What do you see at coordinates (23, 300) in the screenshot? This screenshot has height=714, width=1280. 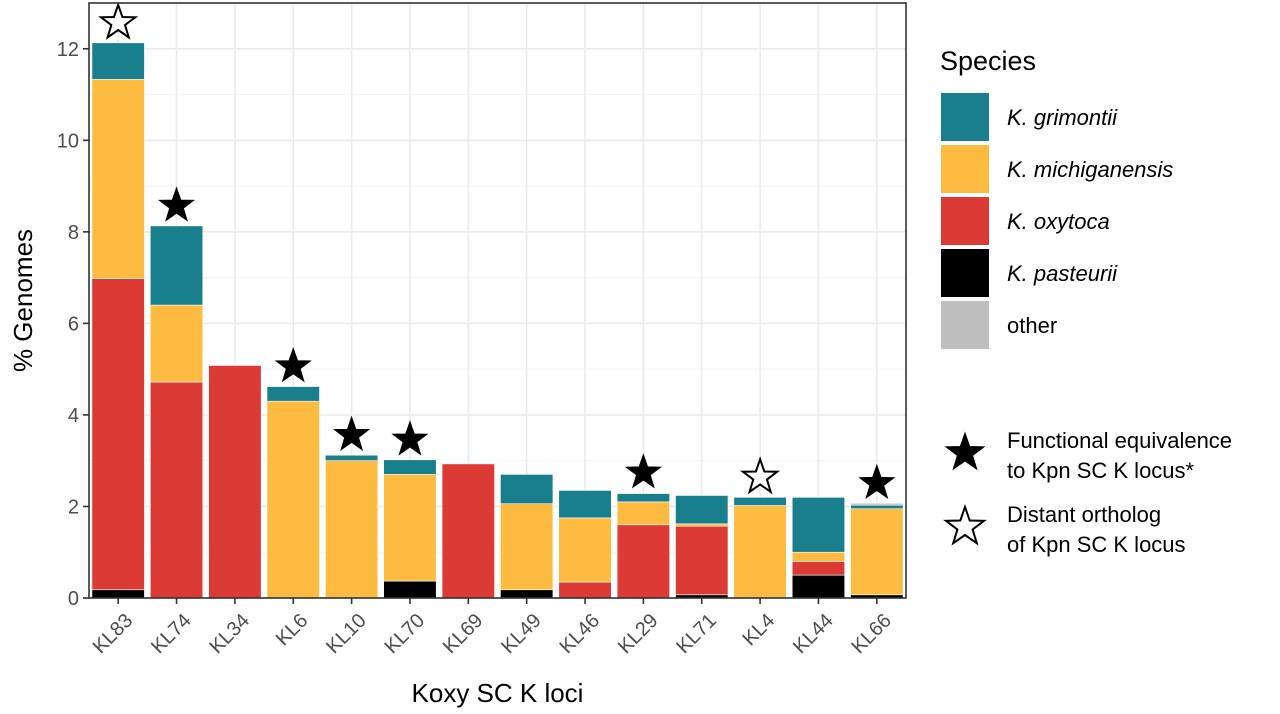 I see `y-axis-title: % Genomes` at bounding box center [23, 300].